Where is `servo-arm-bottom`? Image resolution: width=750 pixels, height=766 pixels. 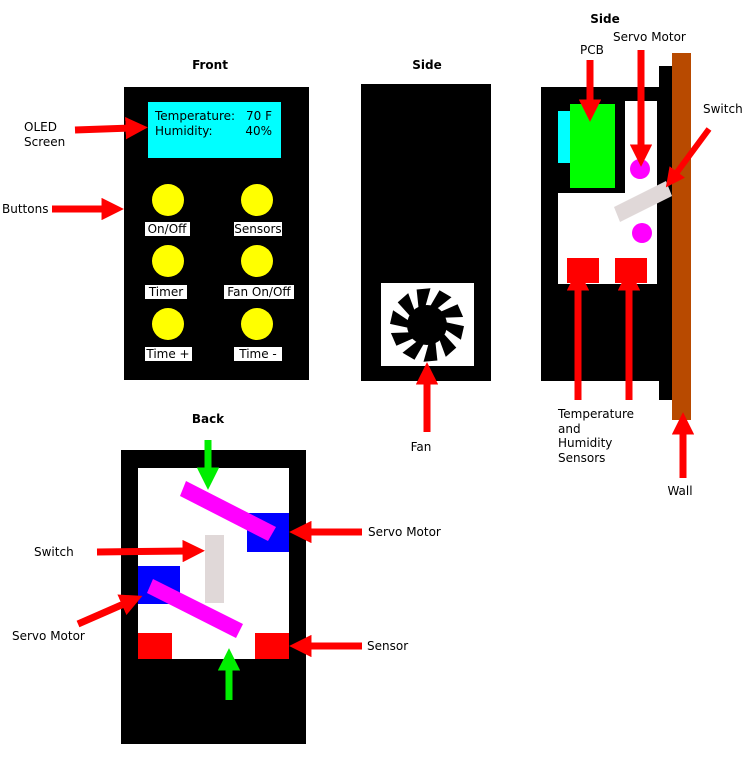 servo-arm-bottom is located at coordinates (195, 608).